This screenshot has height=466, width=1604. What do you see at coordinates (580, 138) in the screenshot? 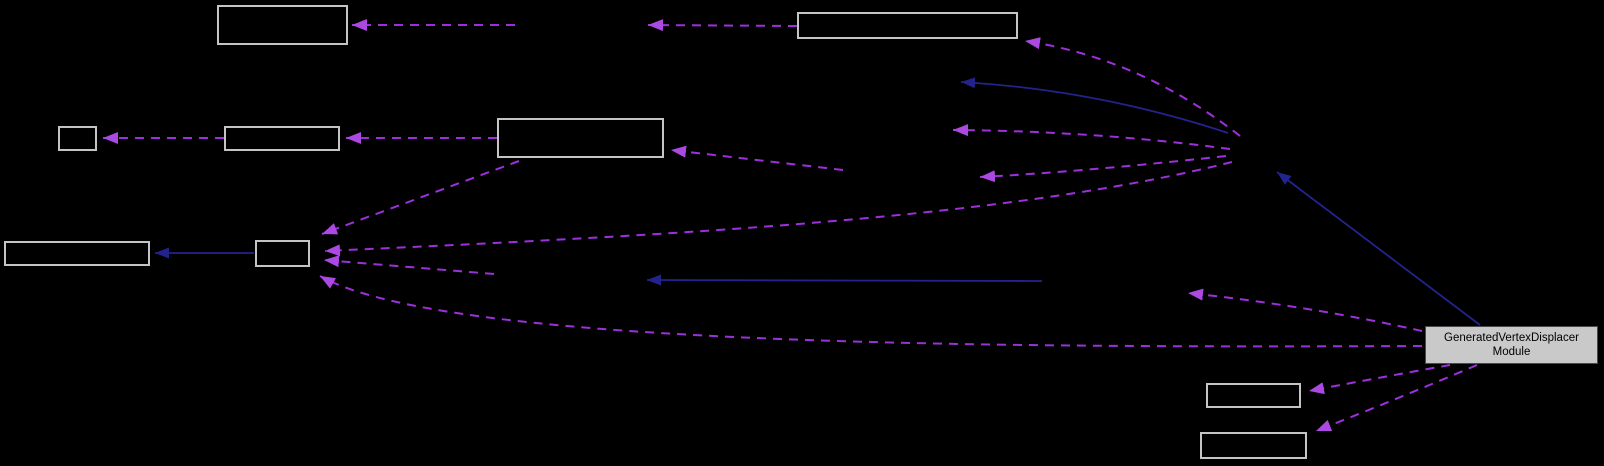
I see `node-center-large` at bounding box center [580, 138].